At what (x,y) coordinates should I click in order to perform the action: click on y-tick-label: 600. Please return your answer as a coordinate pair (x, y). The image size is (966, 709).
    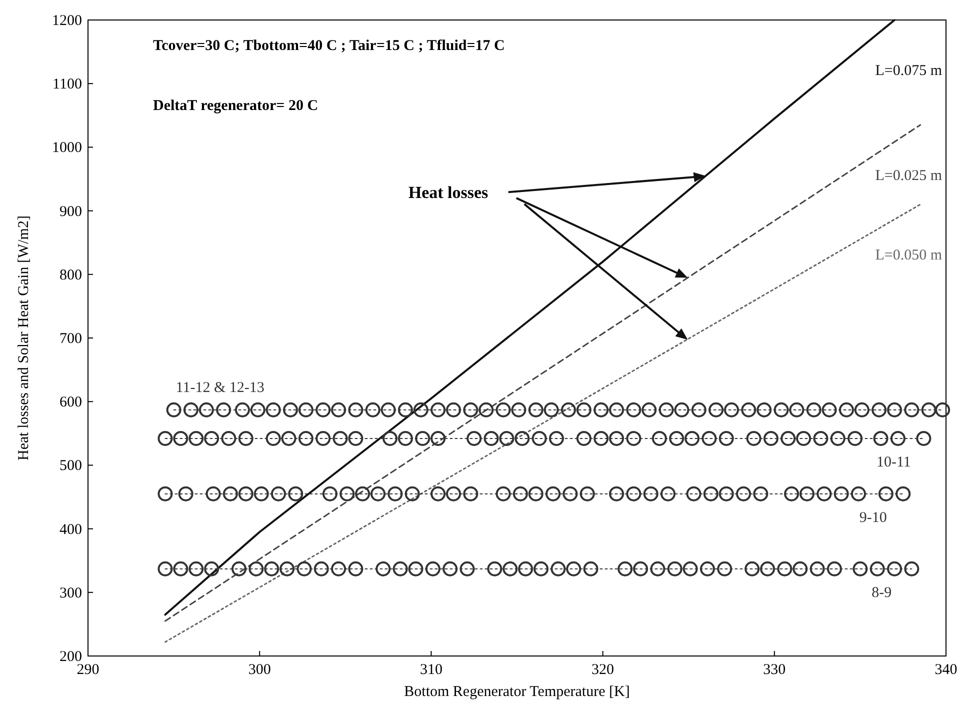
    Looking at the image, I should click on (71, 402).